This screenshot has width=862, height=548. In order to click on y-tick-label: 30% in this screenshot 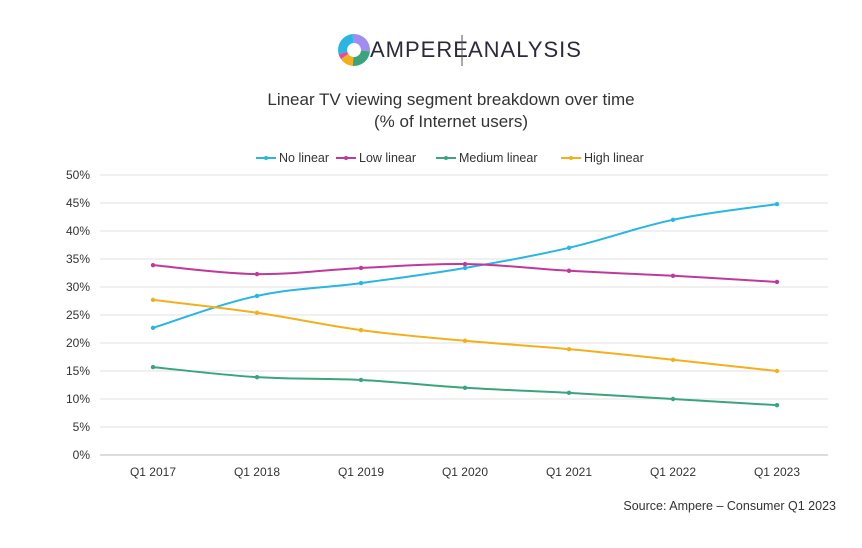, I will do `click(78, 287)`.